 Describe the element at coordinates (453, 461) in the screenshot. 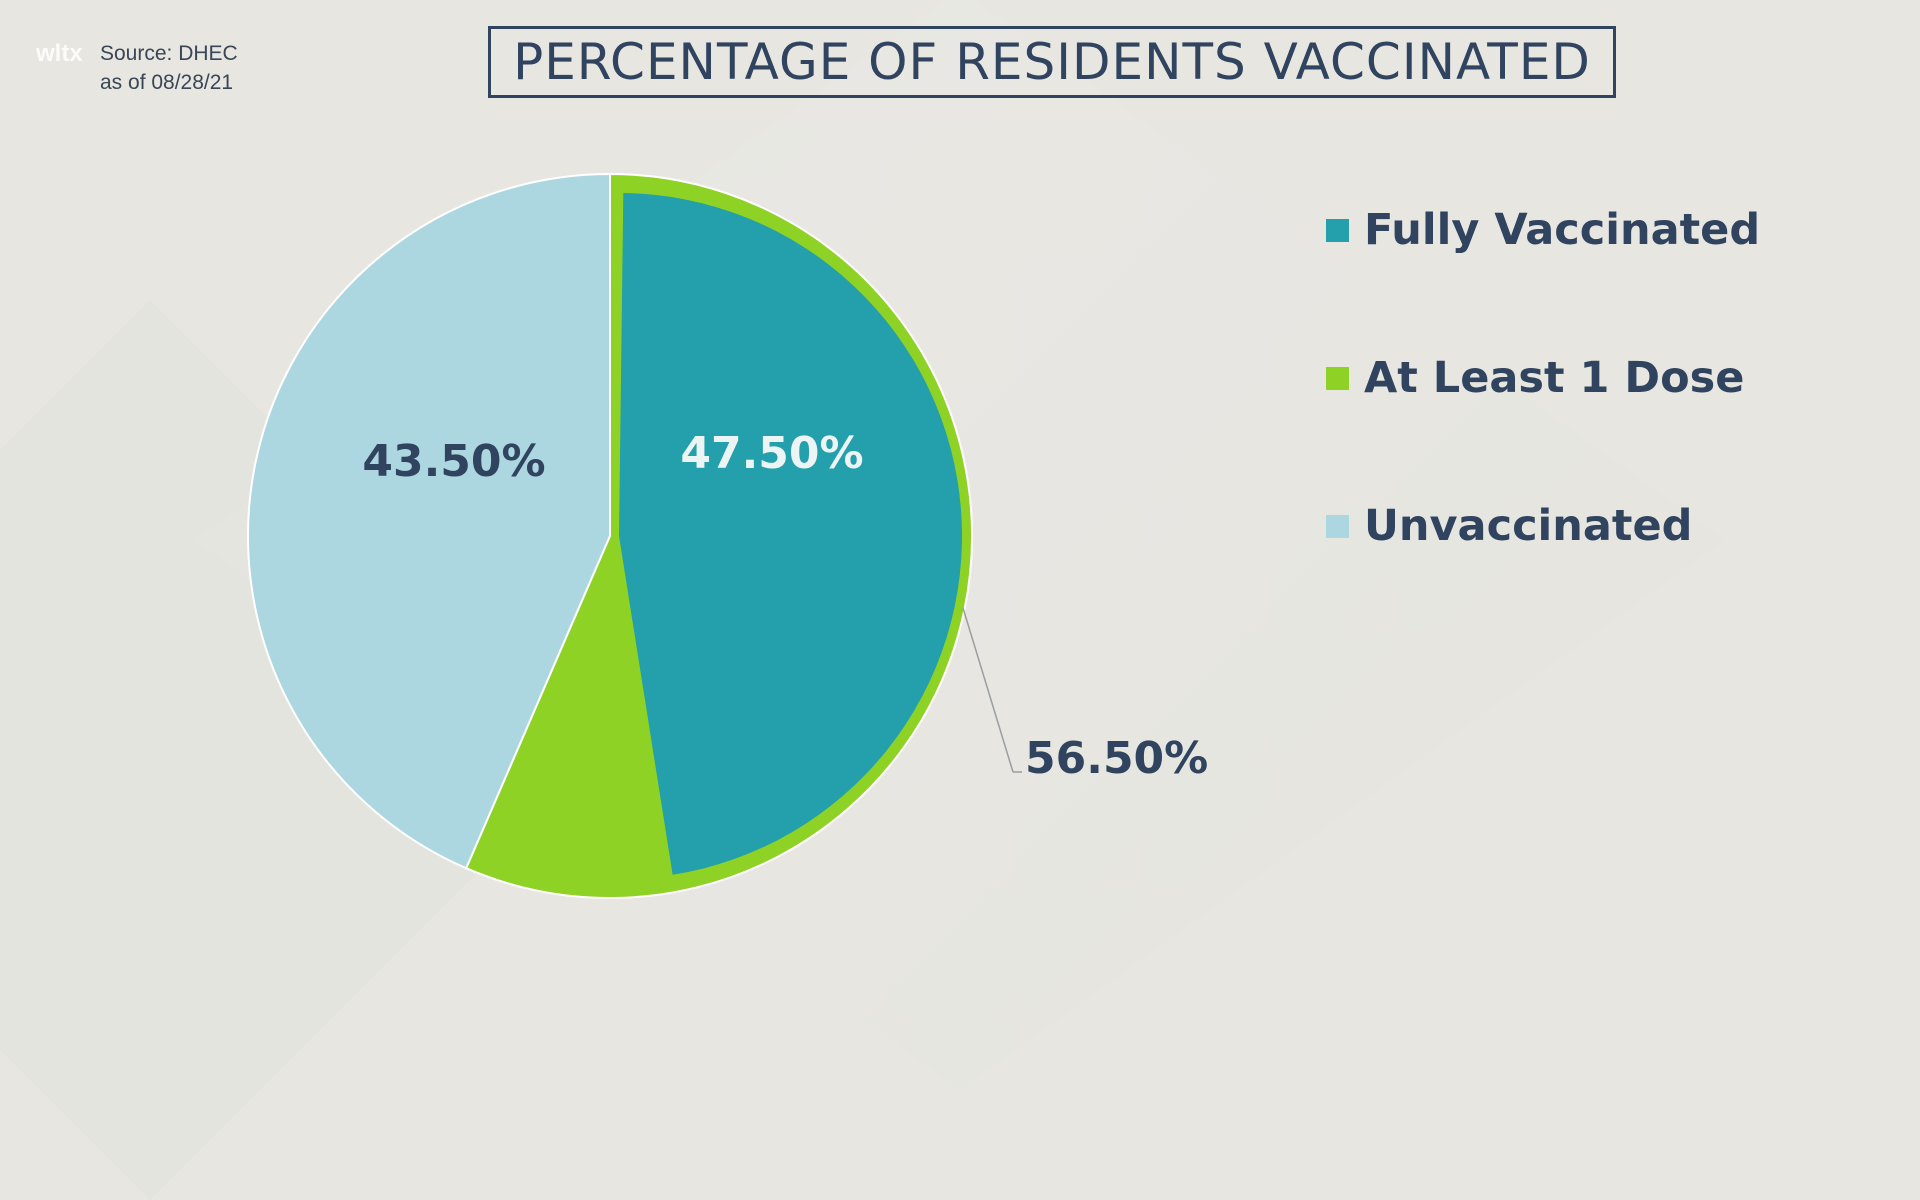

I see `label-unvaccinated: 43.50%` at that location.